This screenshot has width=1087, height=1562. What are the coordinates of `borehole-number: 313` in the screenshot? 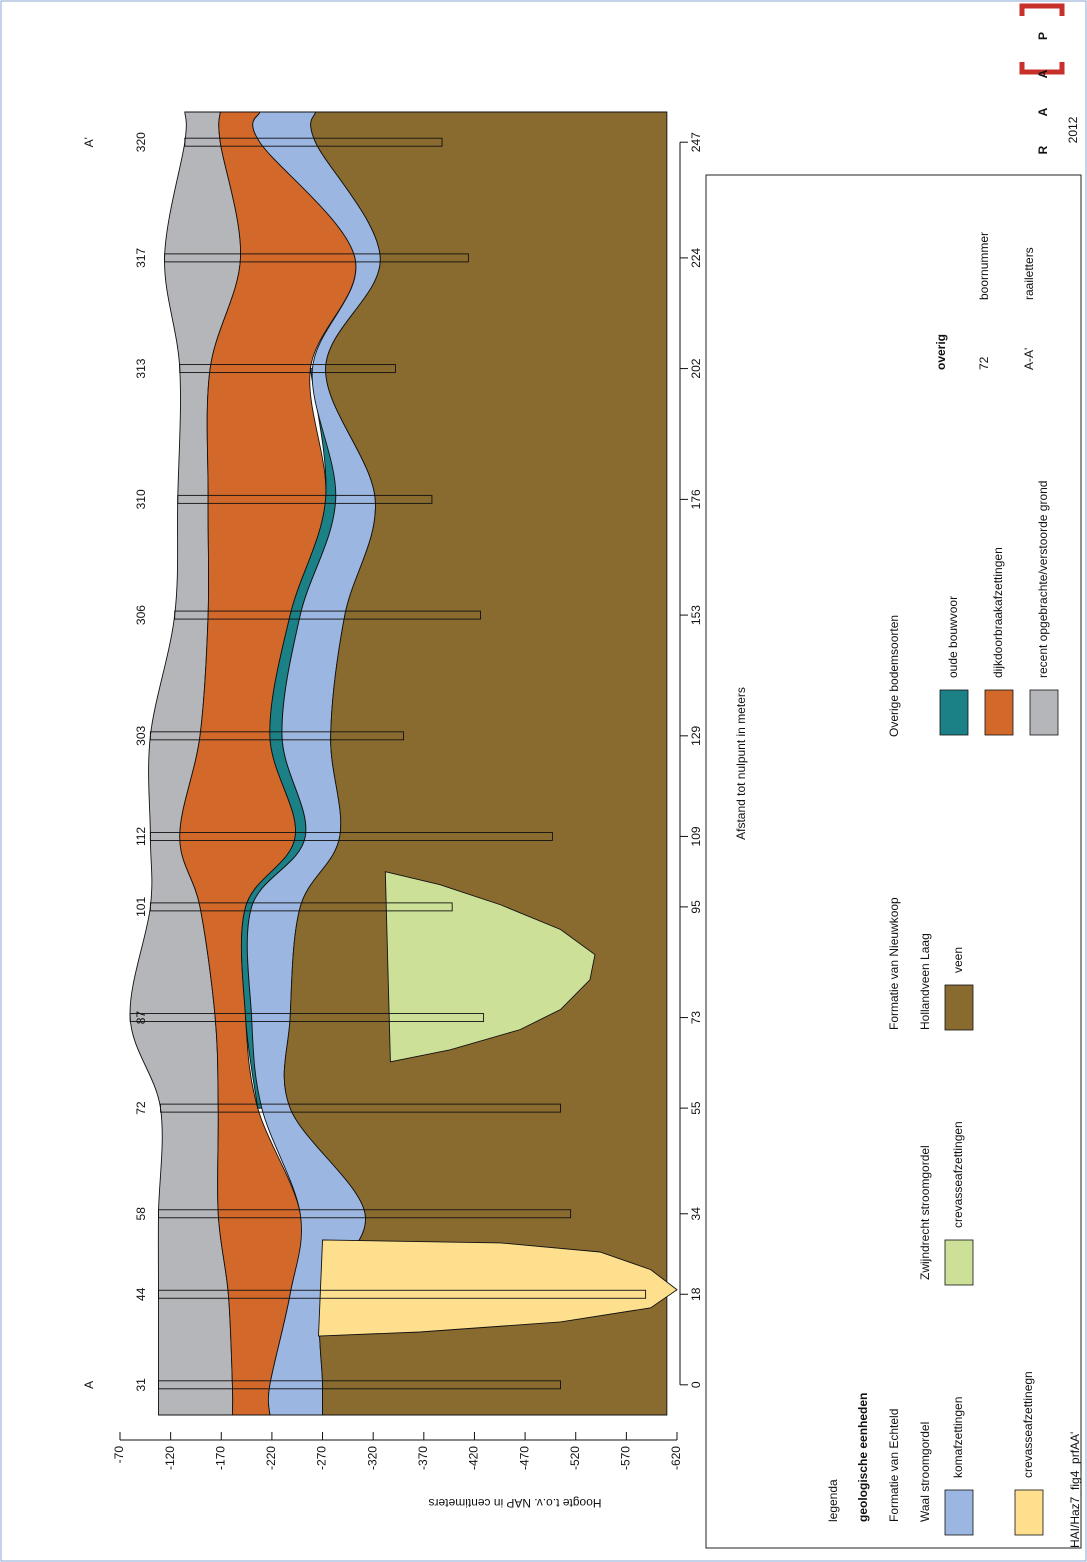 It's located at (141, 368).